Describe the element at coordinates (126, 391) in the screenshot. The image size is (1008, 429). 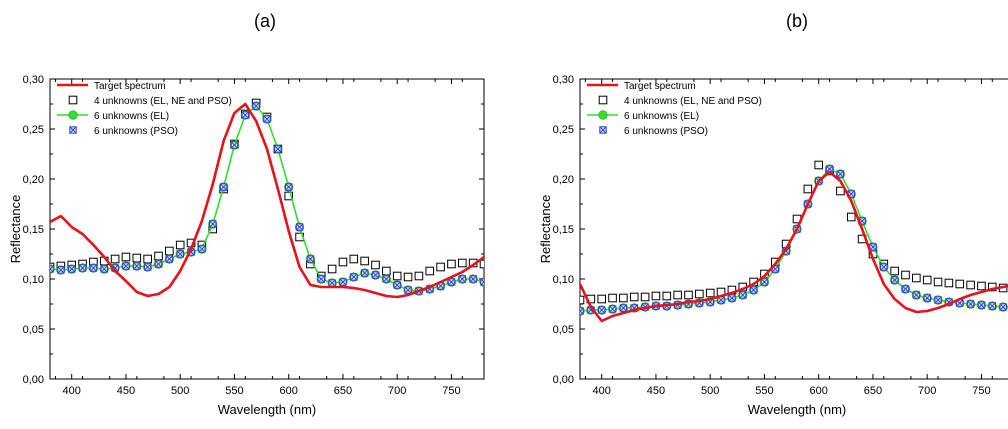
I see `x-tick-label: 450` at that location.